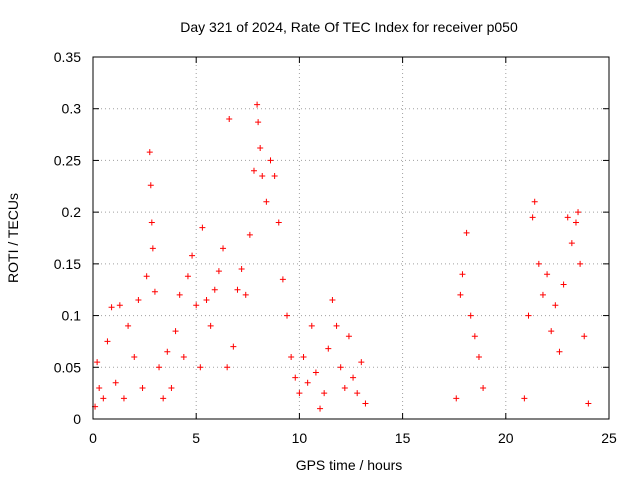 The image size is (640, 480). Describe the element at coordinates (300, 438) in the screenshot. I see `x-tick-label: 10` at that location.